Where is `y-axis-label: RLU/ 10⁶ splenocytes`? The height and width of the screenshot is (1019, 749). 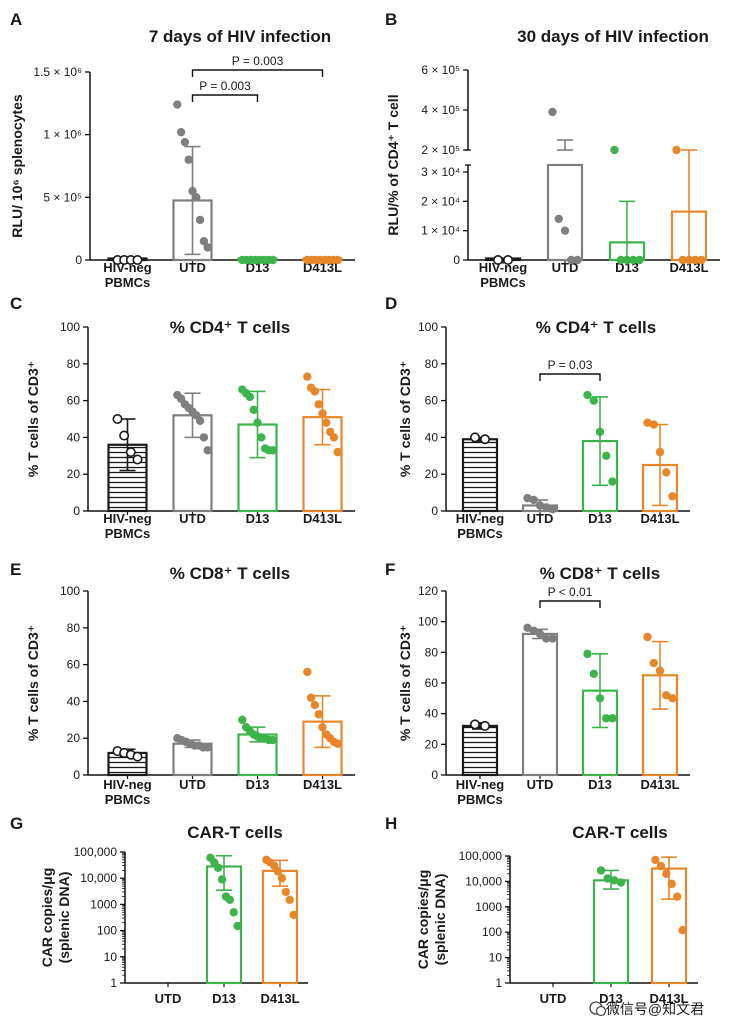
y-axis-label: RLU/ 10⁶ splenocytes is located at coordinates (17, 166).